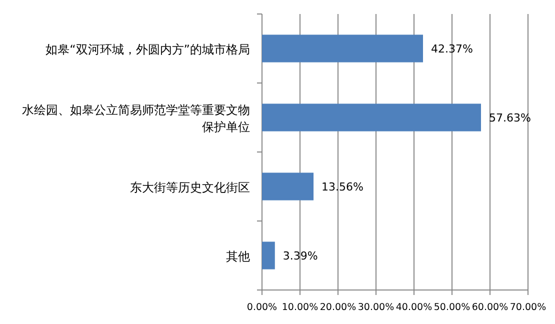  Describe the element at coordinates (528, 307) in the screenshot. I see `x-tick-label: 70.00%` at that location.